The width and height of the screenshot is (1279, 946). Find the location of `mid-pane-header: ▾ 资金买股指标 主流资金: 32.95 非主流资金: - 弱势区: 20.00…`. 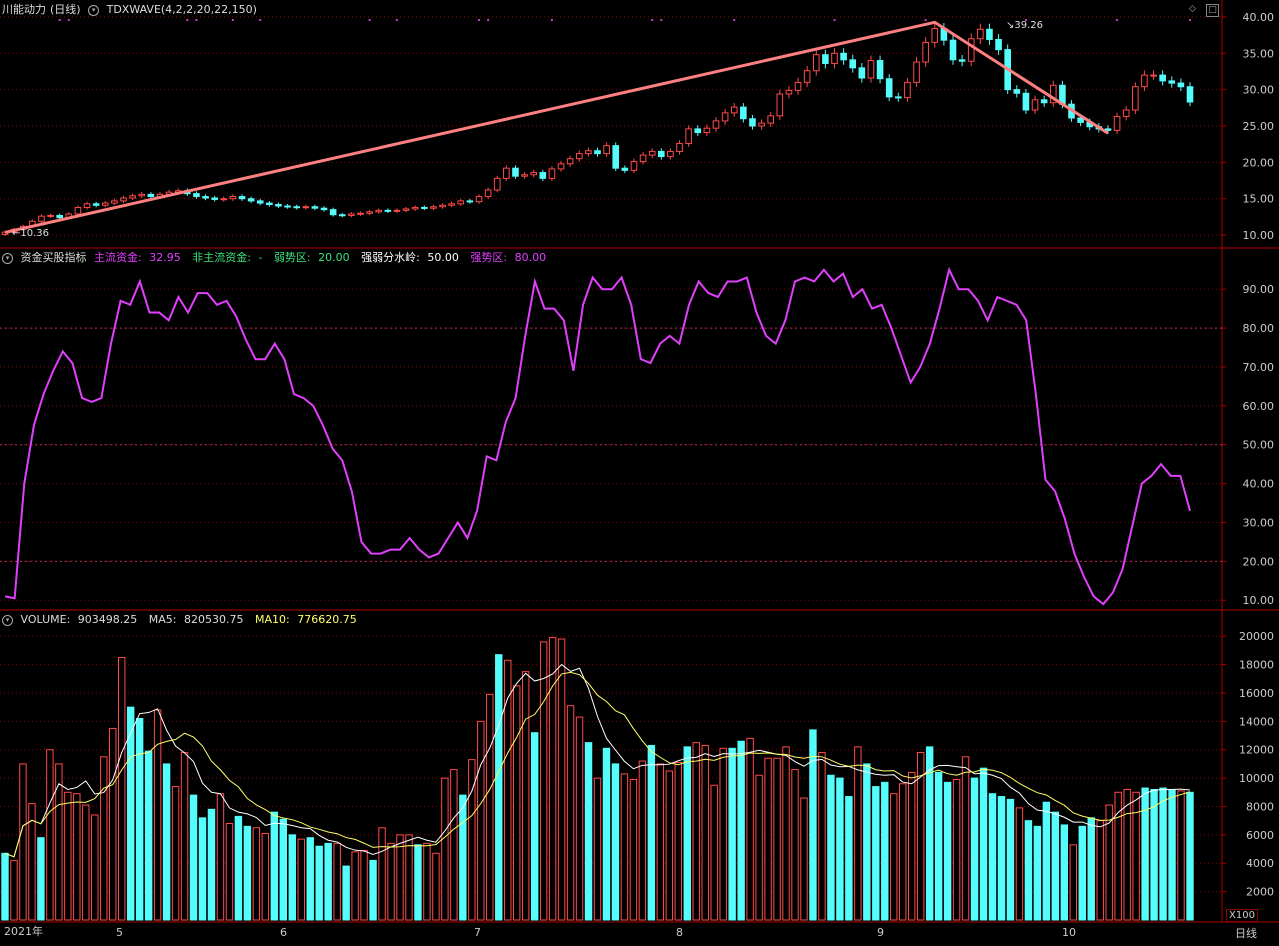

mid-pane-header: ▾ 资金买股指标 主流资金: 32.95 非主流资金: - 弱势区: 20.00… is located at coordinates (278, 258).